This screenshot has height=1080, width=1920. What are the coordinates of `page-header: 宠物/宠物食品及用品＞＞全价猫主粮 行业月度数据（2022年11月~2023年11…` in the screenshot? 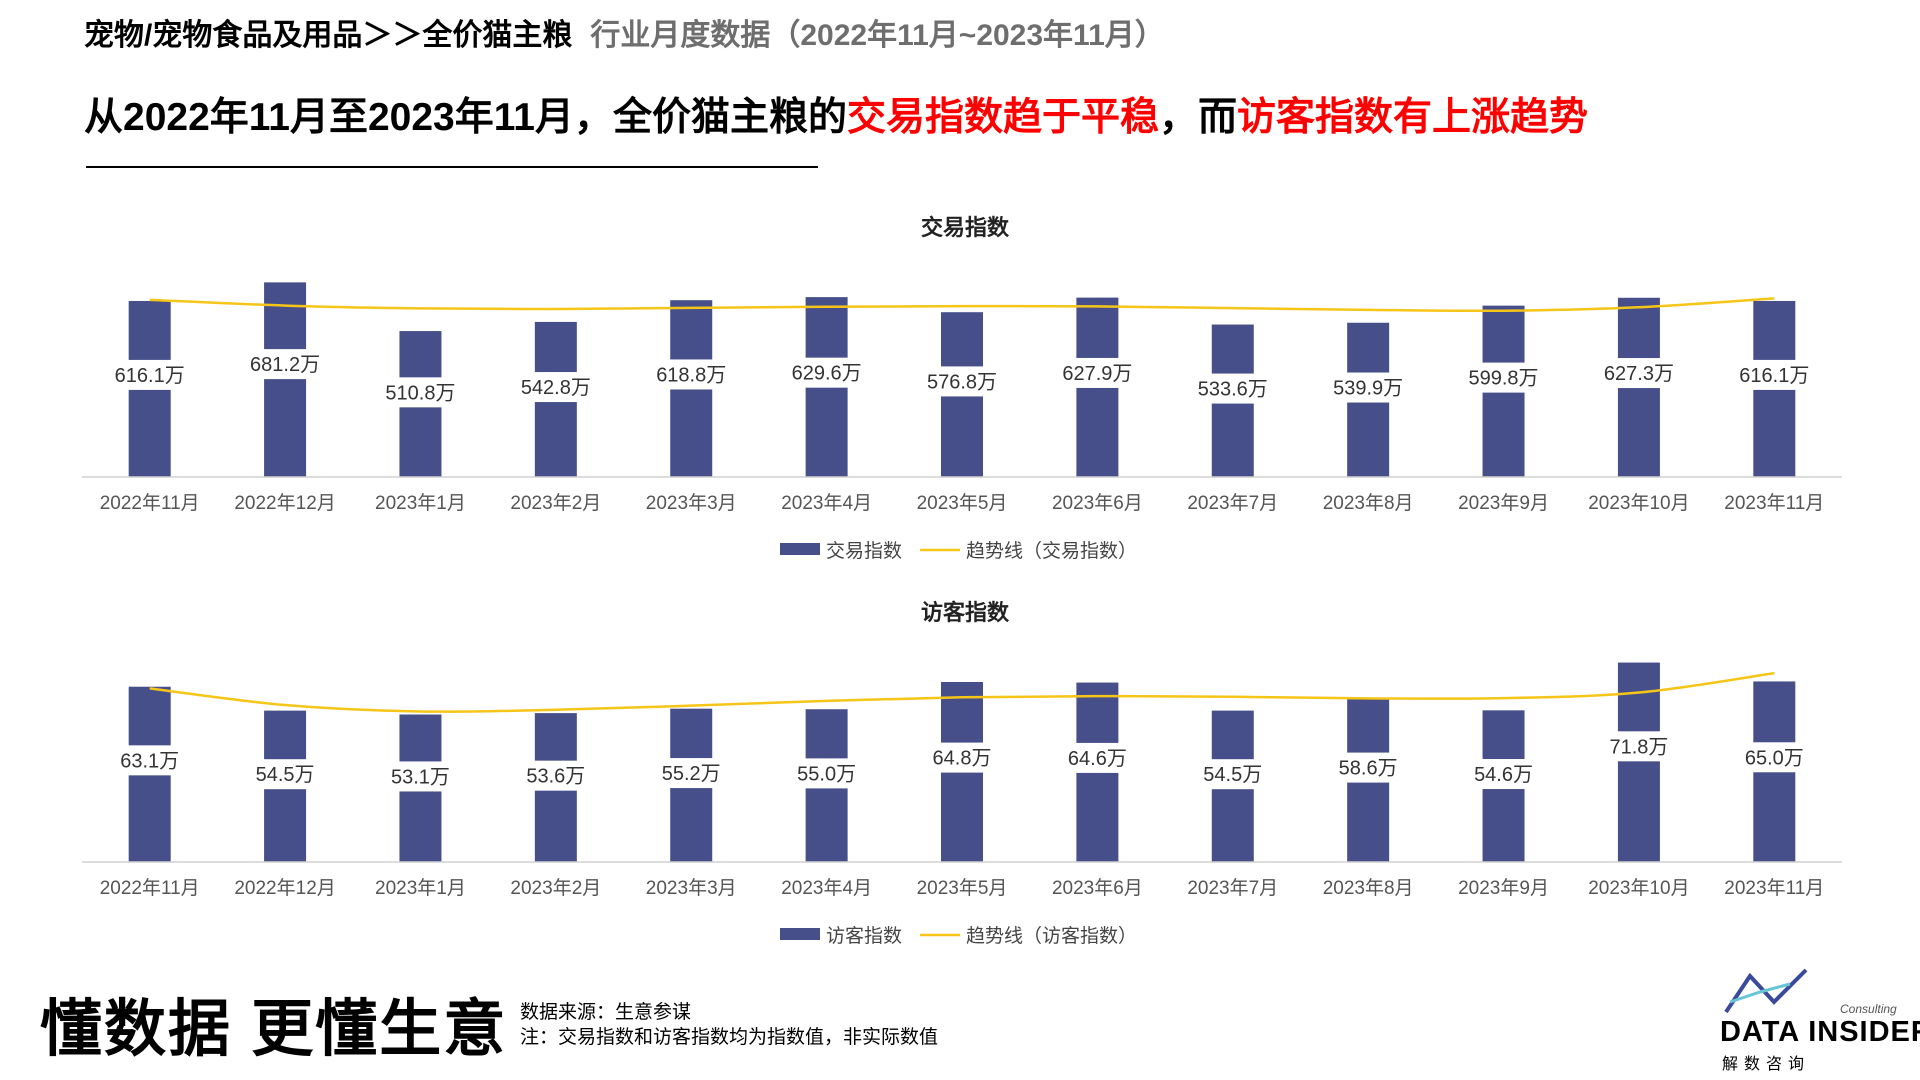 It's located at (624, 32).